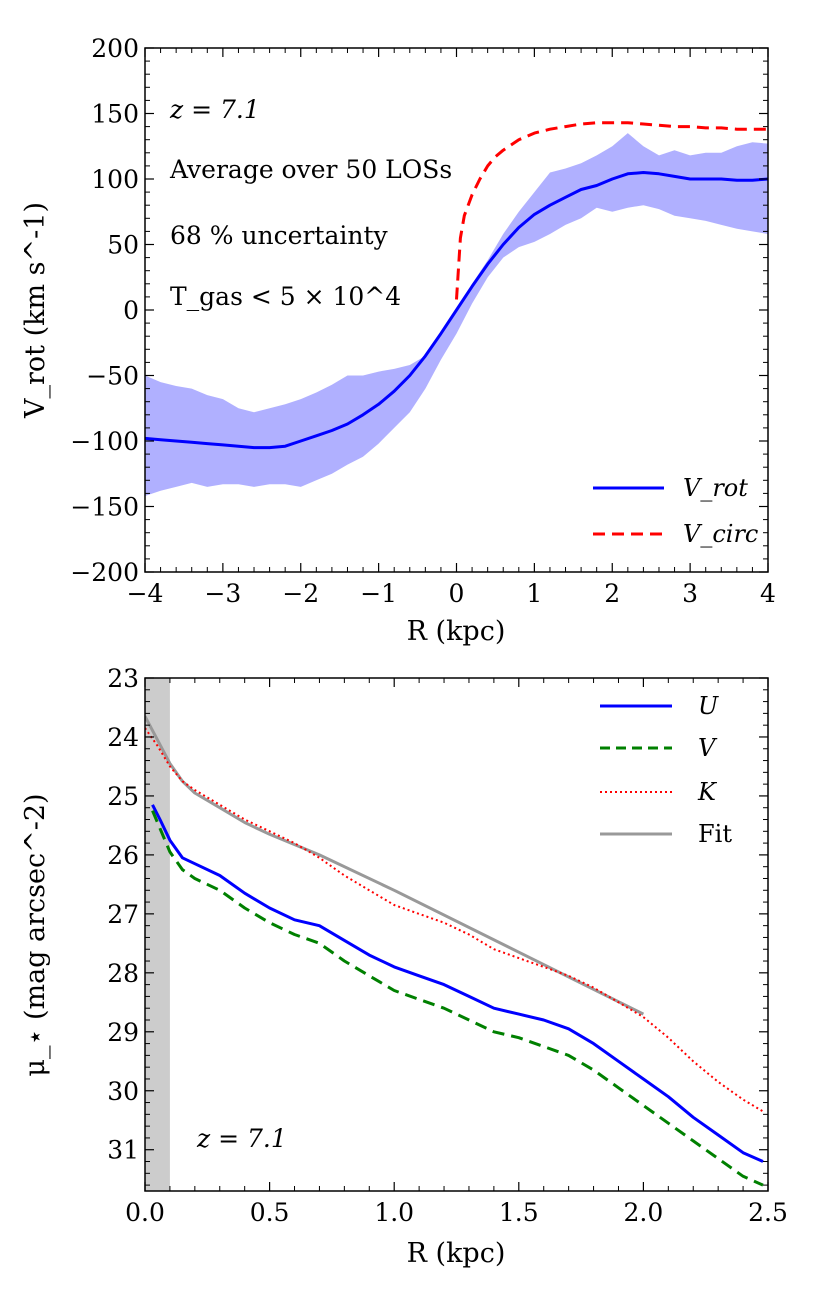  I want to click on y-tick-label: 30, so click(123, 1091).